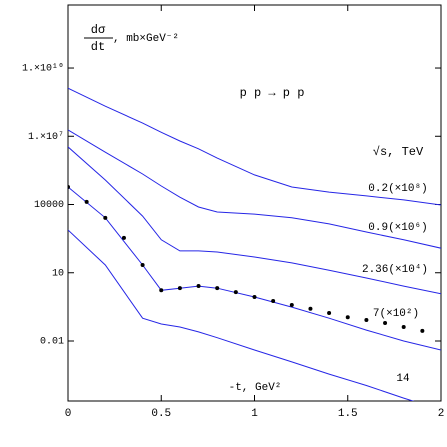  What do you see at coordinates (161, 414) in the screenshot?
I see `x-tick-label: 0.5` at bounding box center [161, 414].